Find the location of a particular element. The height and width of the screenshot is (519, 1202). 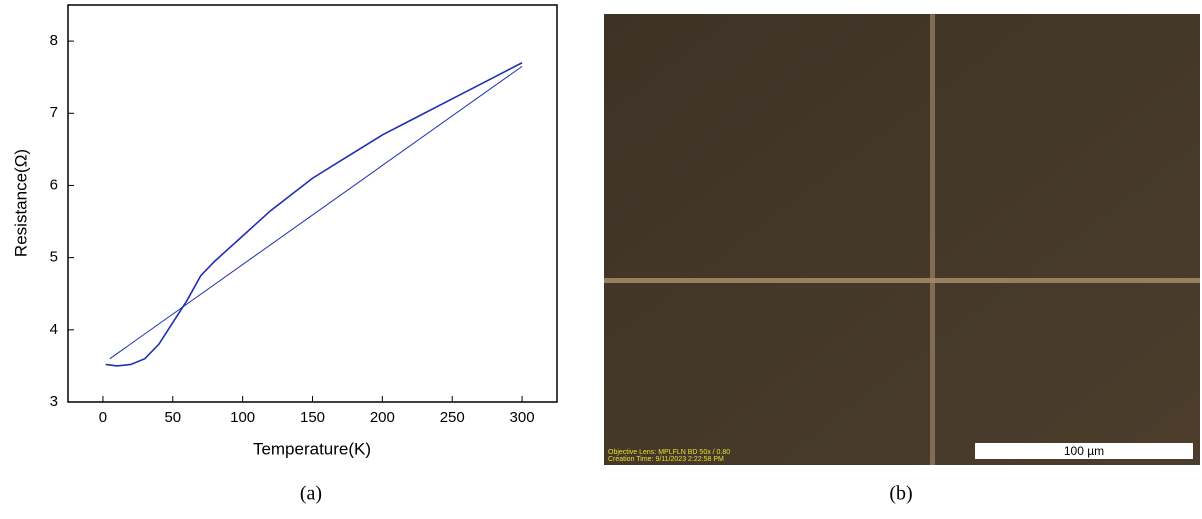

x-axis-label: Temperature(K) is located at coordinates (312, 448).